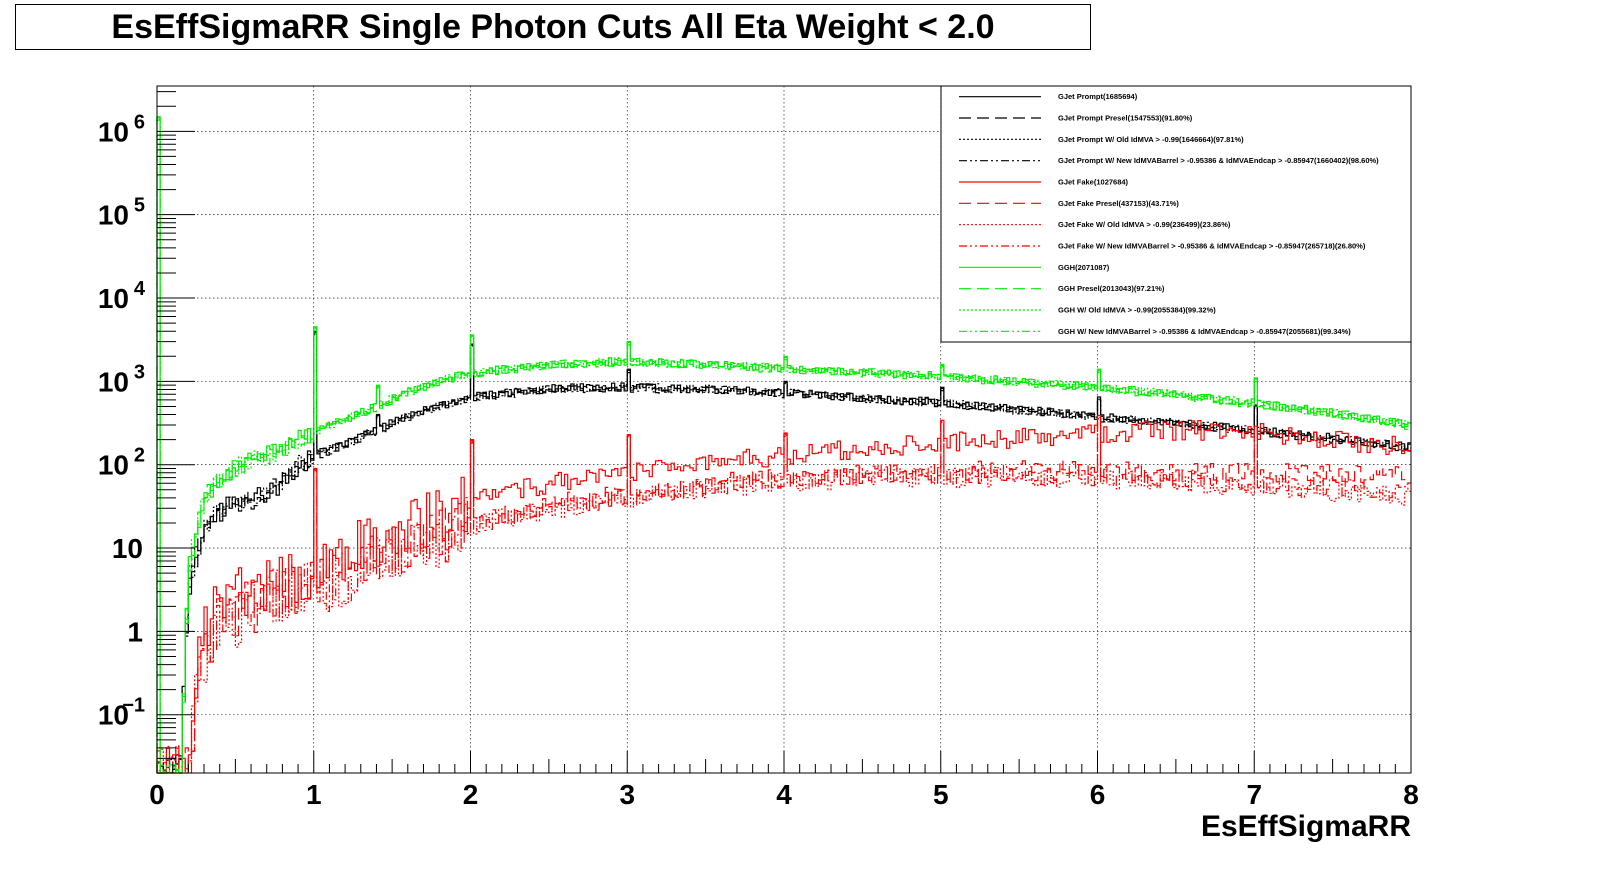 The height and width of the screenshot is (874, 1598). I want to click on y-tick-exponent: 2, so click(139, 456).